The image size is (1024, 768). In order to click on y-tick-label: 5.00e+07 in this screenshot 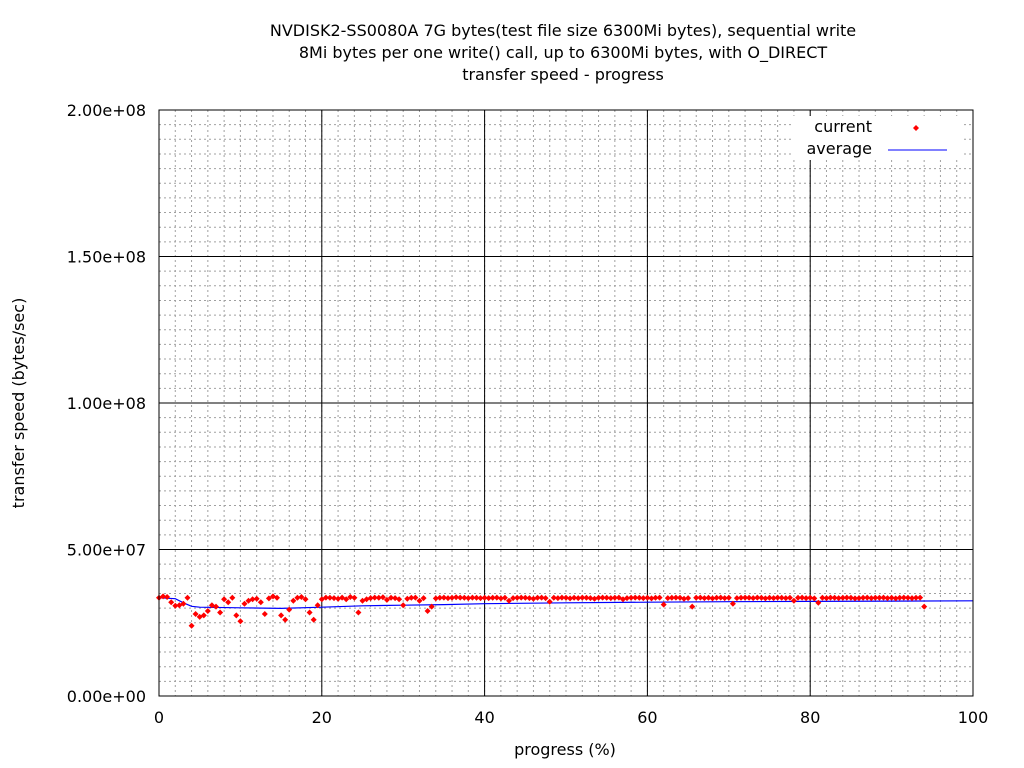, I will do `click(106, 550)`.